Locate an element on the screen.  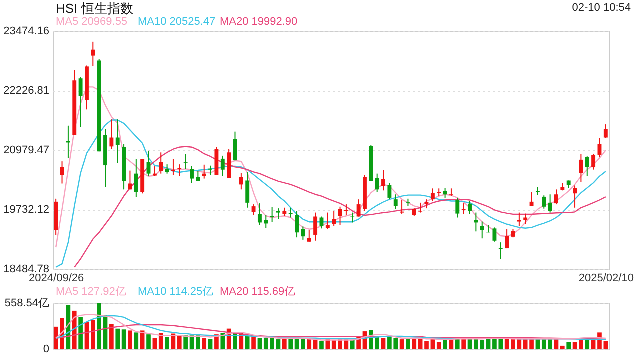
x-tick-label: 2025/02/10 is located at coordinates (606, 278).